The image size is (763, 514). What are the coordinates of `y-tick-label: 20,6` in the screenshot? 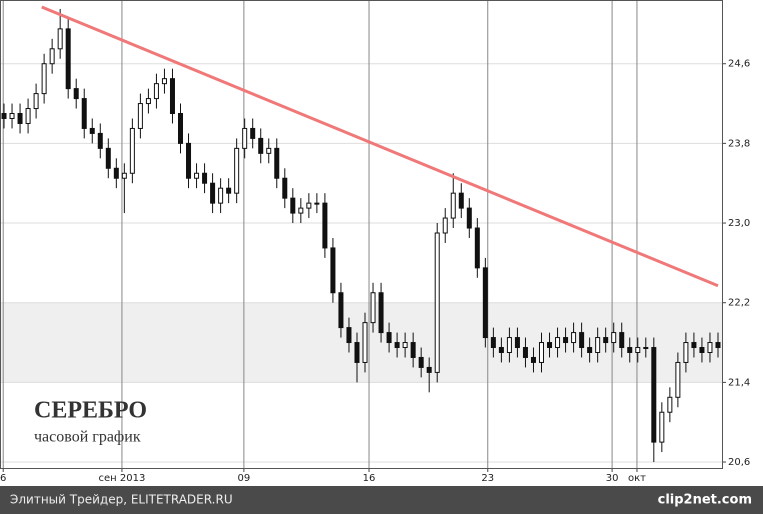 It's located at (739, 462).